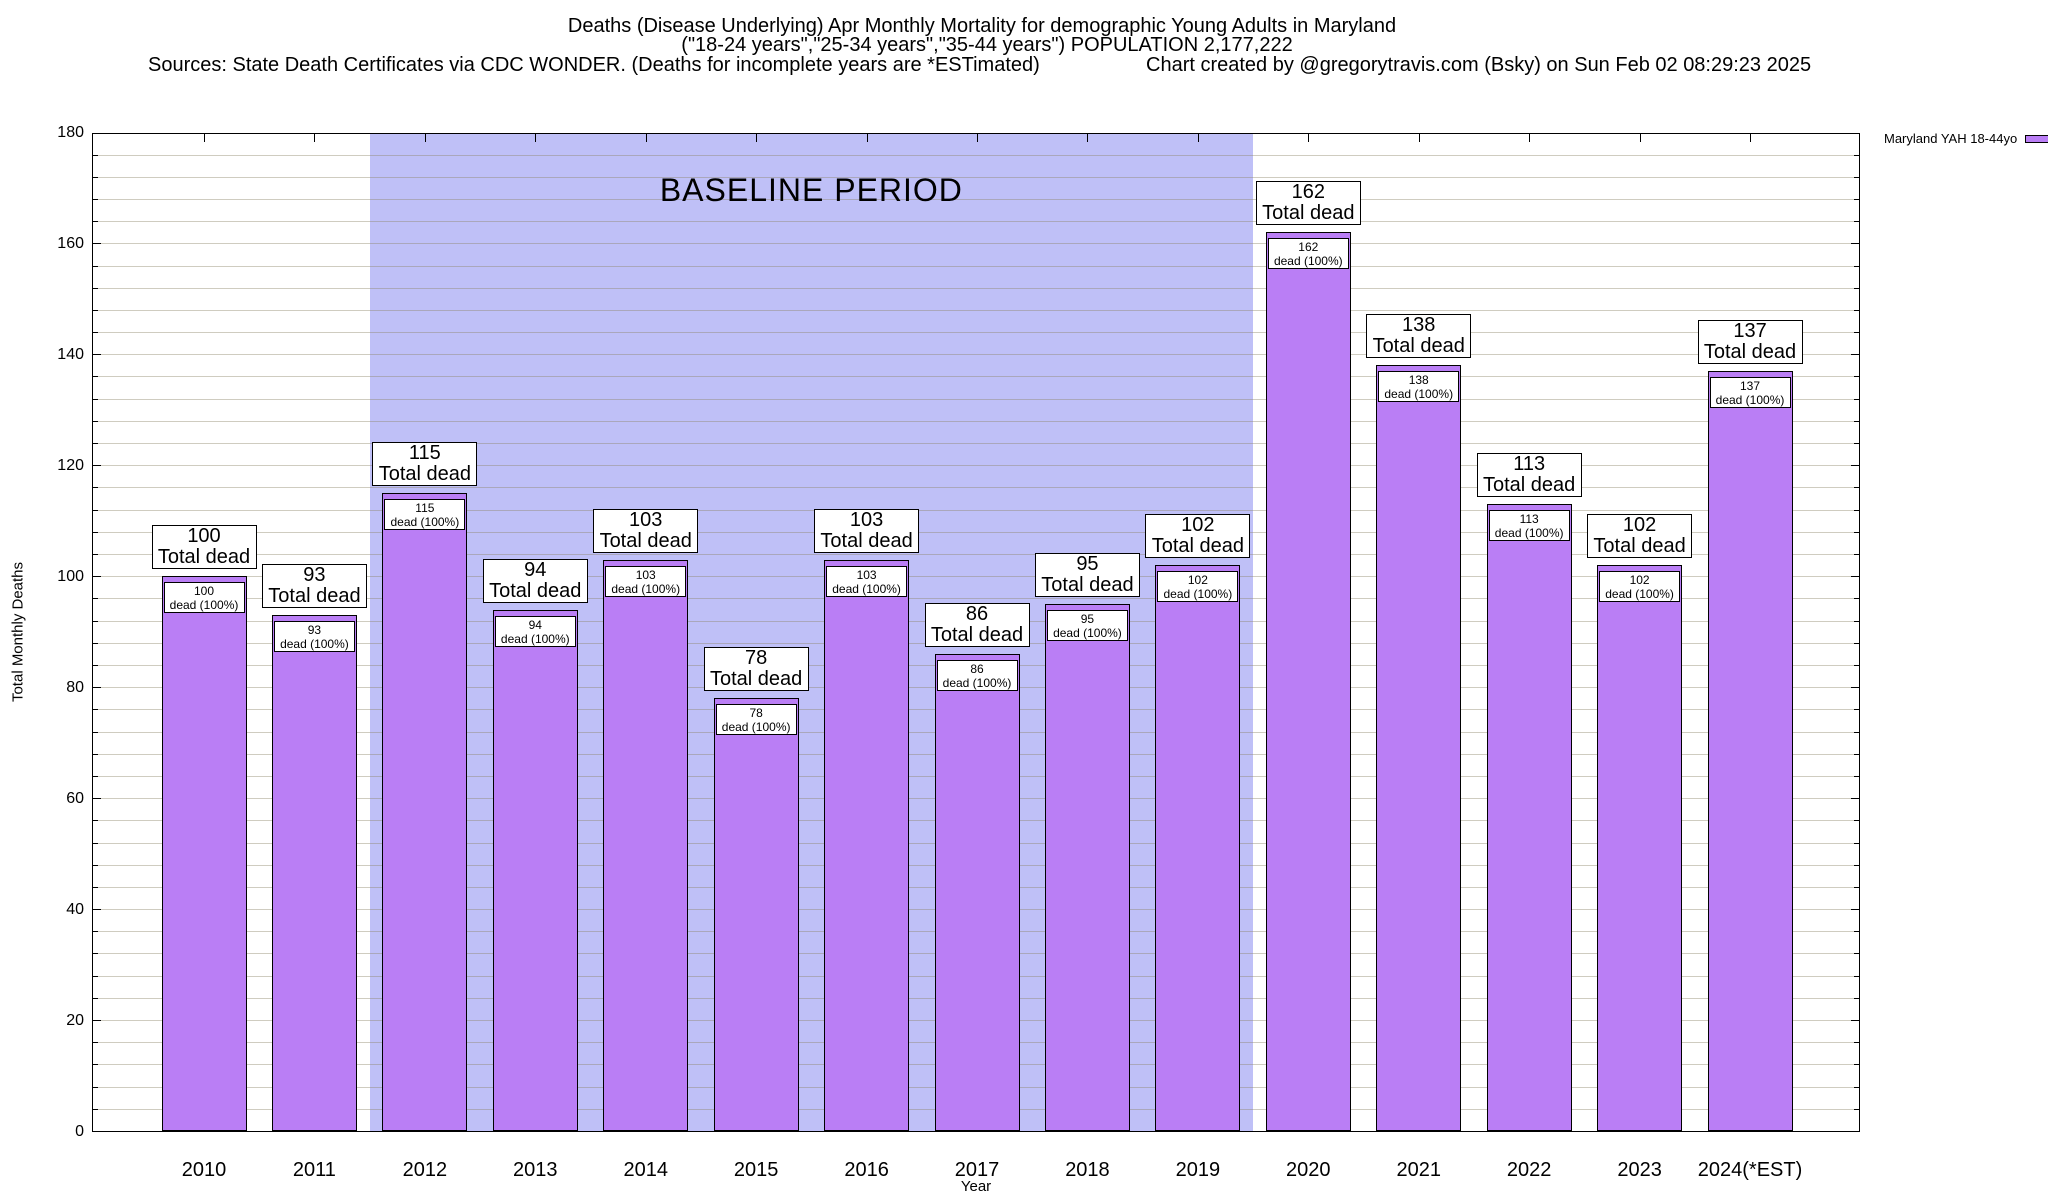 The height and width of the screenshot is (1200, 2048). Describe the element at coordinates (1198, 536) in the screenshot. I see `bar-total-label: 102 Total dead` at that location.